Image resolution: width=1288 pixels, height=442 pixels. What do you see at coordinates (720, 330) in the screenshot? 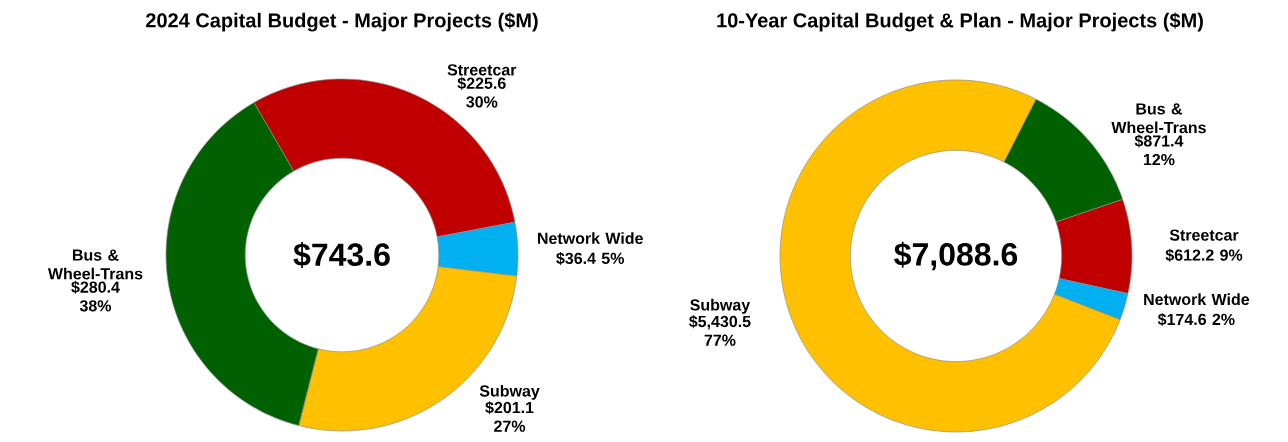
I see `data-label: $5,430.5 77%` at bounding box center [720, 330].